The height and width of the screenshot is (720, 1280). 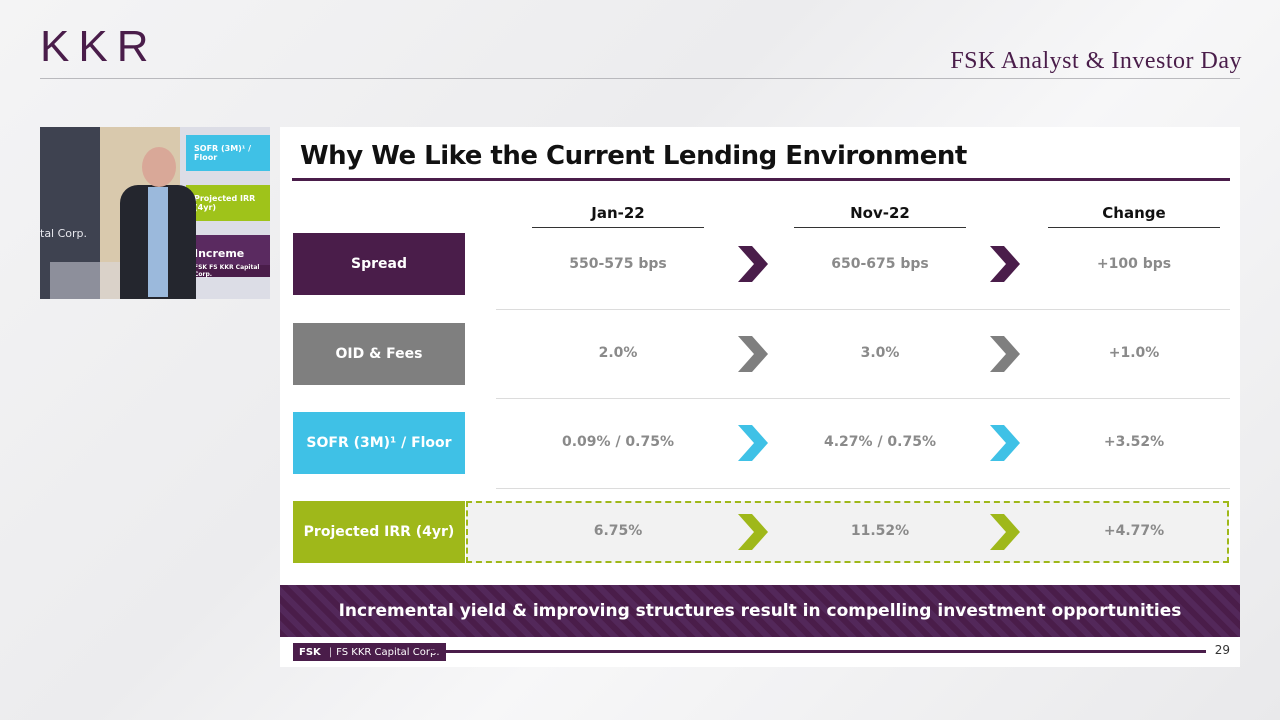 What do you see at coordinates (1134, 442) in the screenshot?
I see `sofr-change-value: +3.52%` at bounding box center [1134, 442].